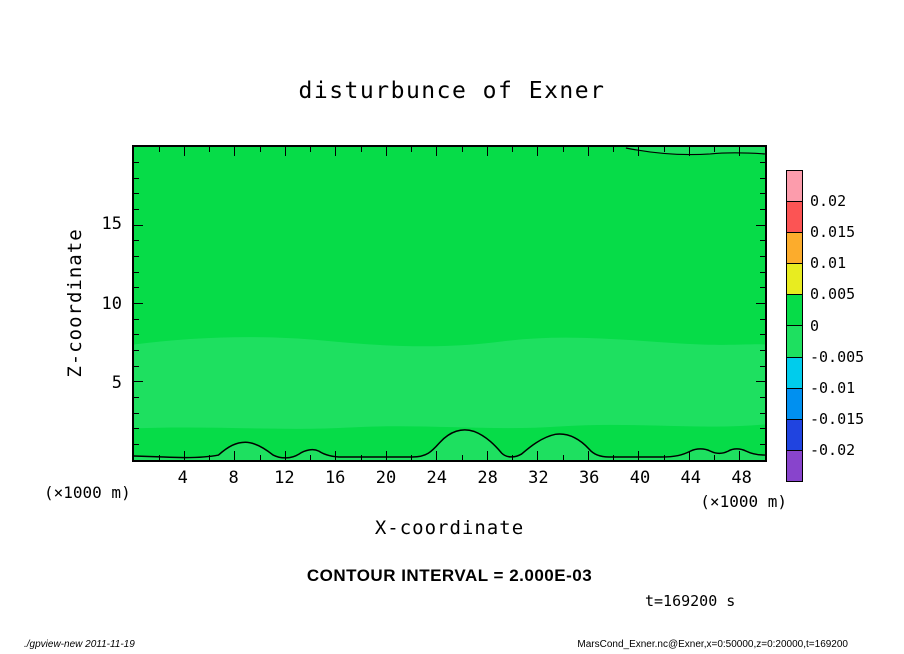 This screenshot has width=904, height=654. I want to click on colorbar-label: -0.02, so click(833, 449).